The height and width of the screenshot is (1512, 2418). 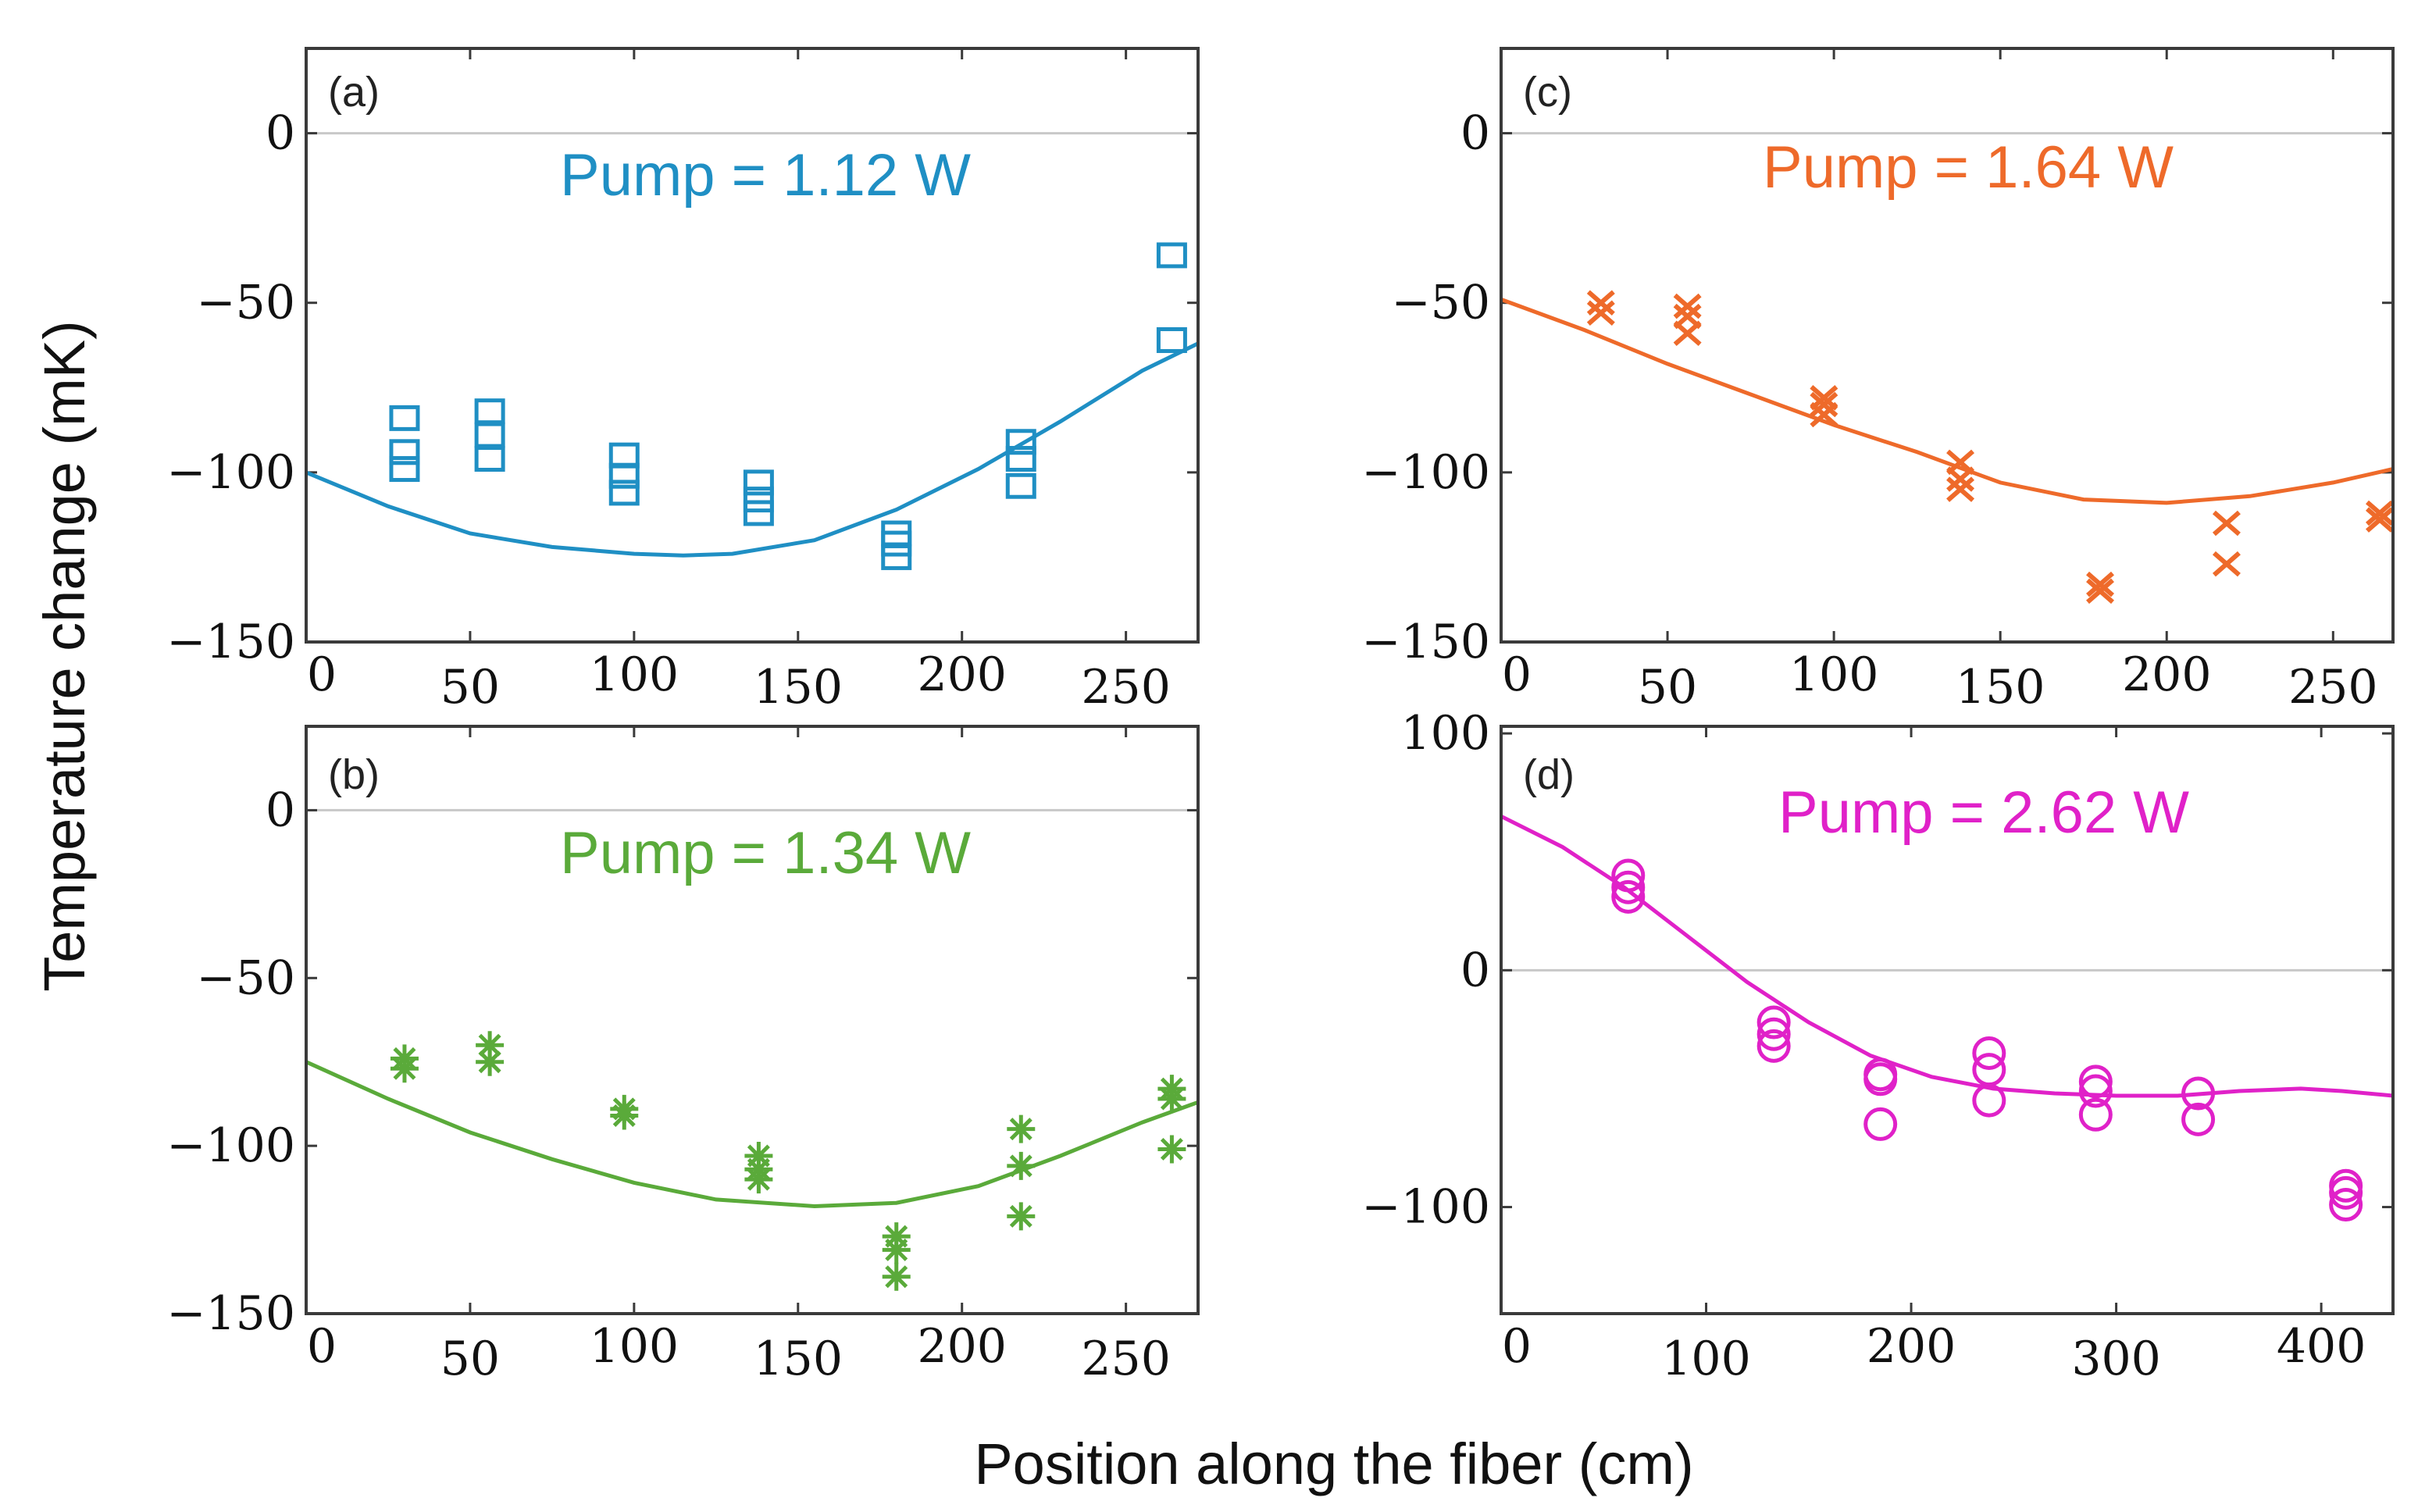 I want to click on x-tick-label-b: 0, so click(x=322, y=1346).